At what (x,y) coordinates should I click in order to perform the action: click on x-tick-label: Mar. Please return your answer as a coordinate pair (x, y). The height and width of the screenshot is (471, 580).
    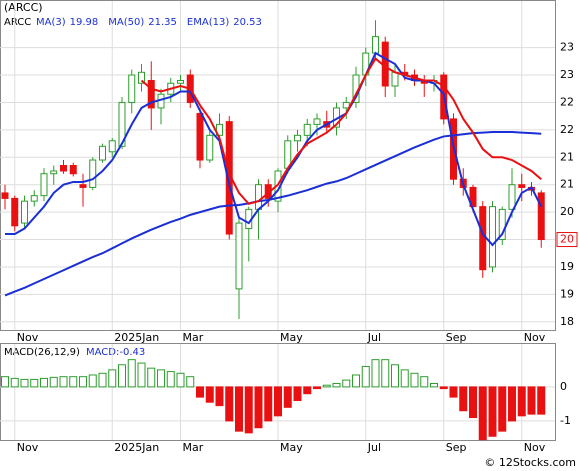
    Looking at the image, I should click on (193, 337).